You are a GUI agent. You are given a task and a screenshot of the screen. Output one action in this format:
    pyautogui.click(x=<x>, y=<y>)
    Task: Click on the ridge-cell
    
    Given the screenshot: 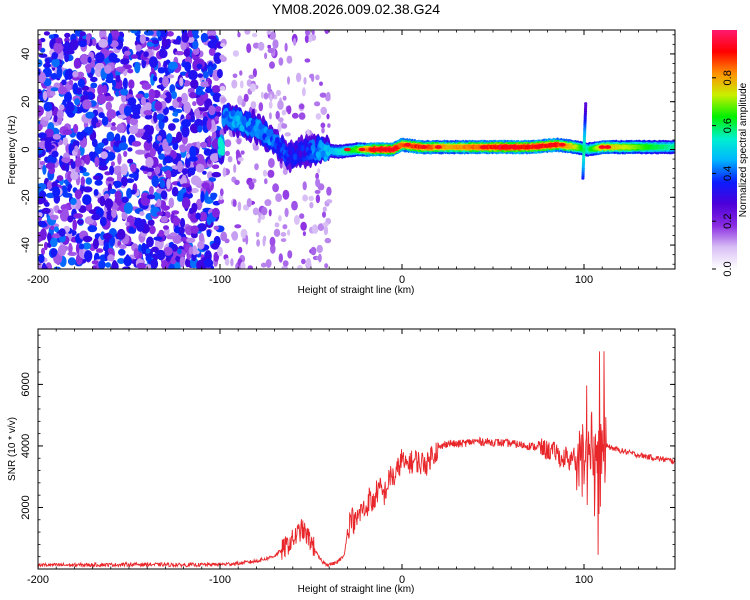 What is the action you would take?
    pyautogui.click(x=222, y=152)
    